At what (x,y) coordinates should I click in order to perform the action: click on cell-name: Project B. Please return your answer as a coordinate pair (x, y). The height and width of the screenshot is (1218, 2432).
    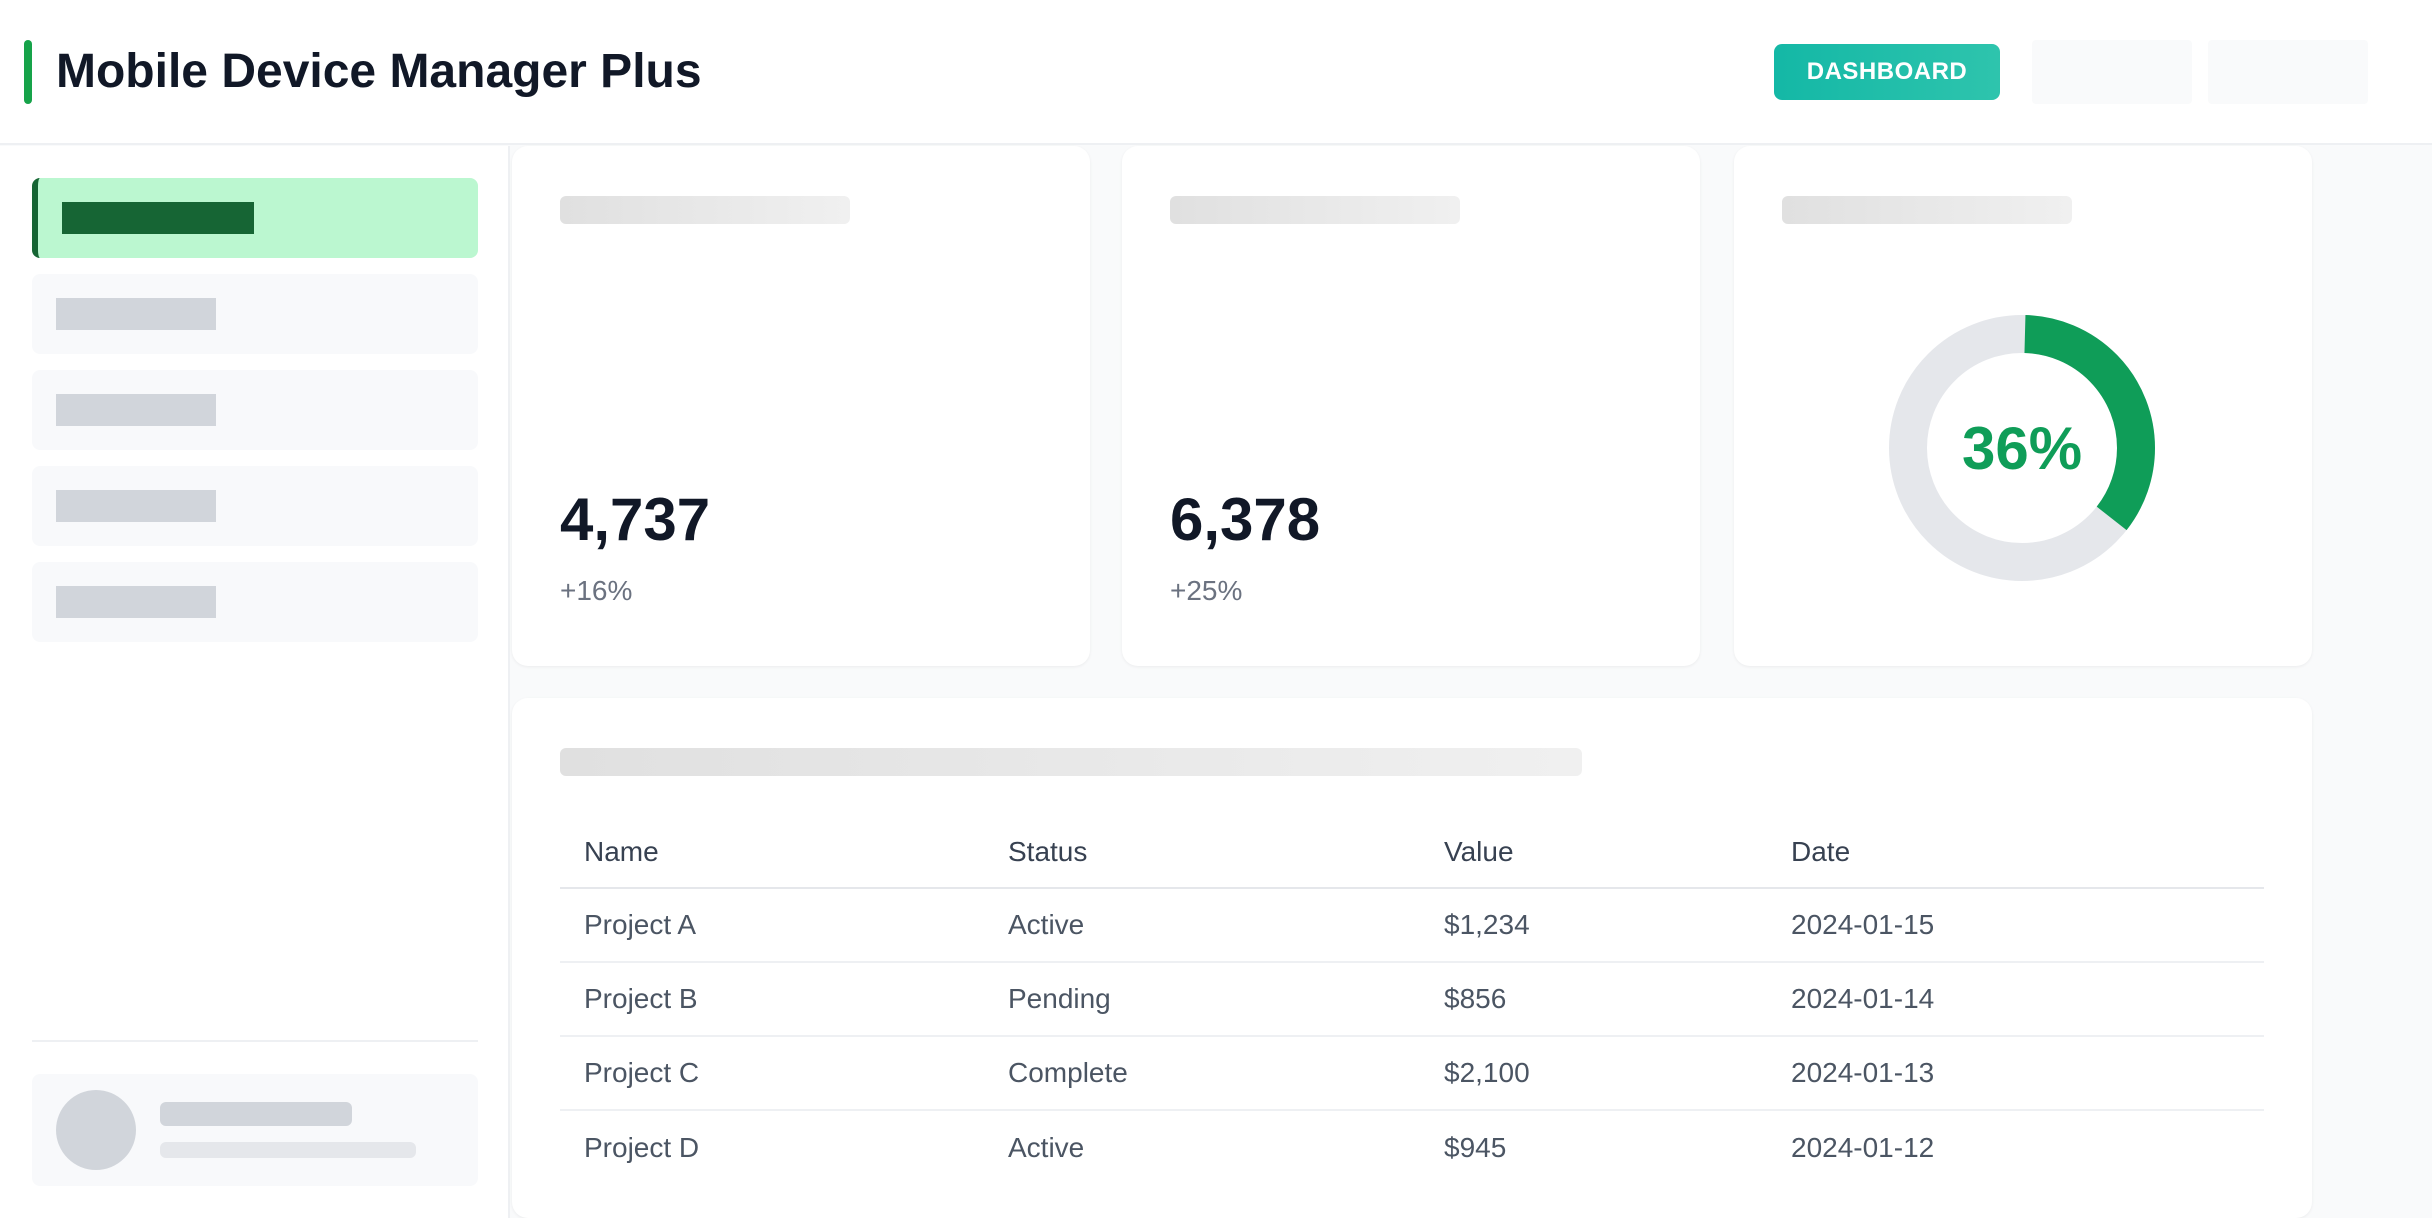
    Looking at the image, I should click on (772, 999).